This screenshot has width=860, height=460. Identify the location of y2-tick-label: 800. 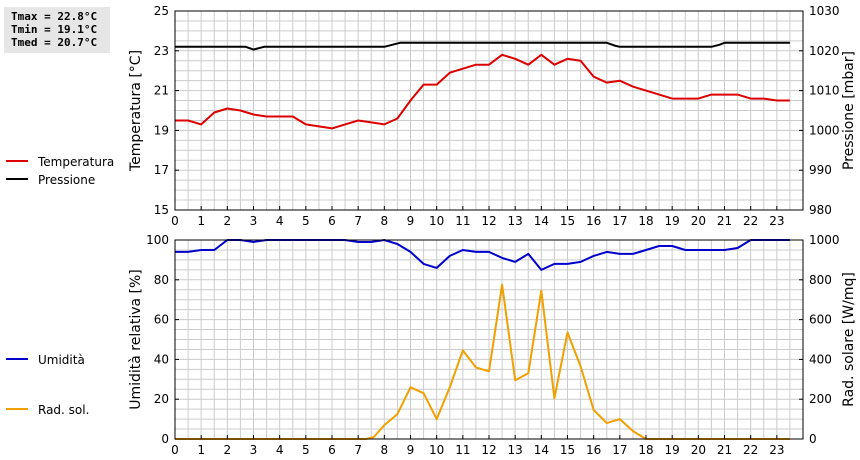
(820, 280).